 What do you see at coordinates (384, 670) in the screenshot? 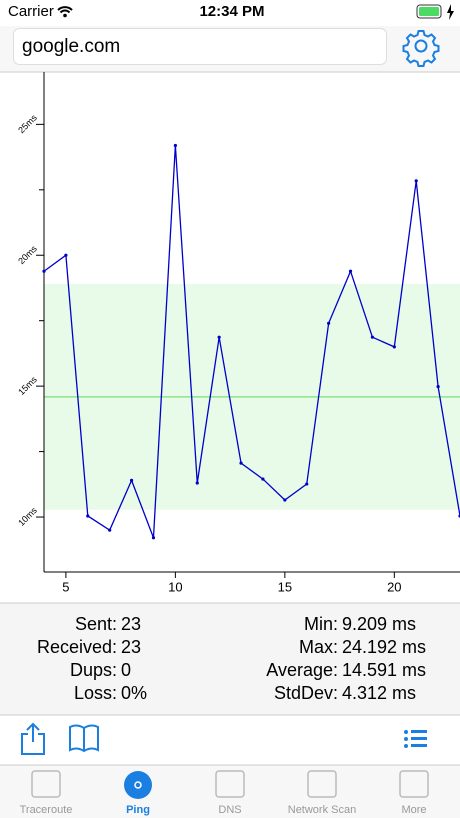
I see `stat-value: 14.591 ms` at bounding box center [384, 670].